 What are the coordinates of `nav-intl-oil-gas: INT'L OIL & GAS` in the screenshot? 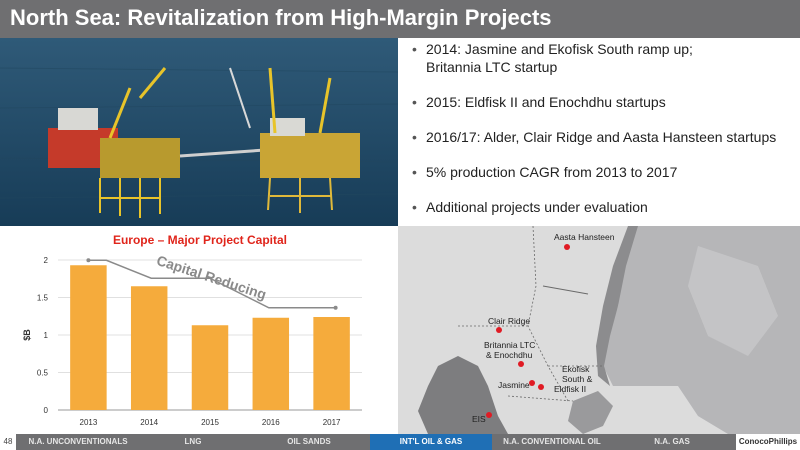 It's located at (431, 442).